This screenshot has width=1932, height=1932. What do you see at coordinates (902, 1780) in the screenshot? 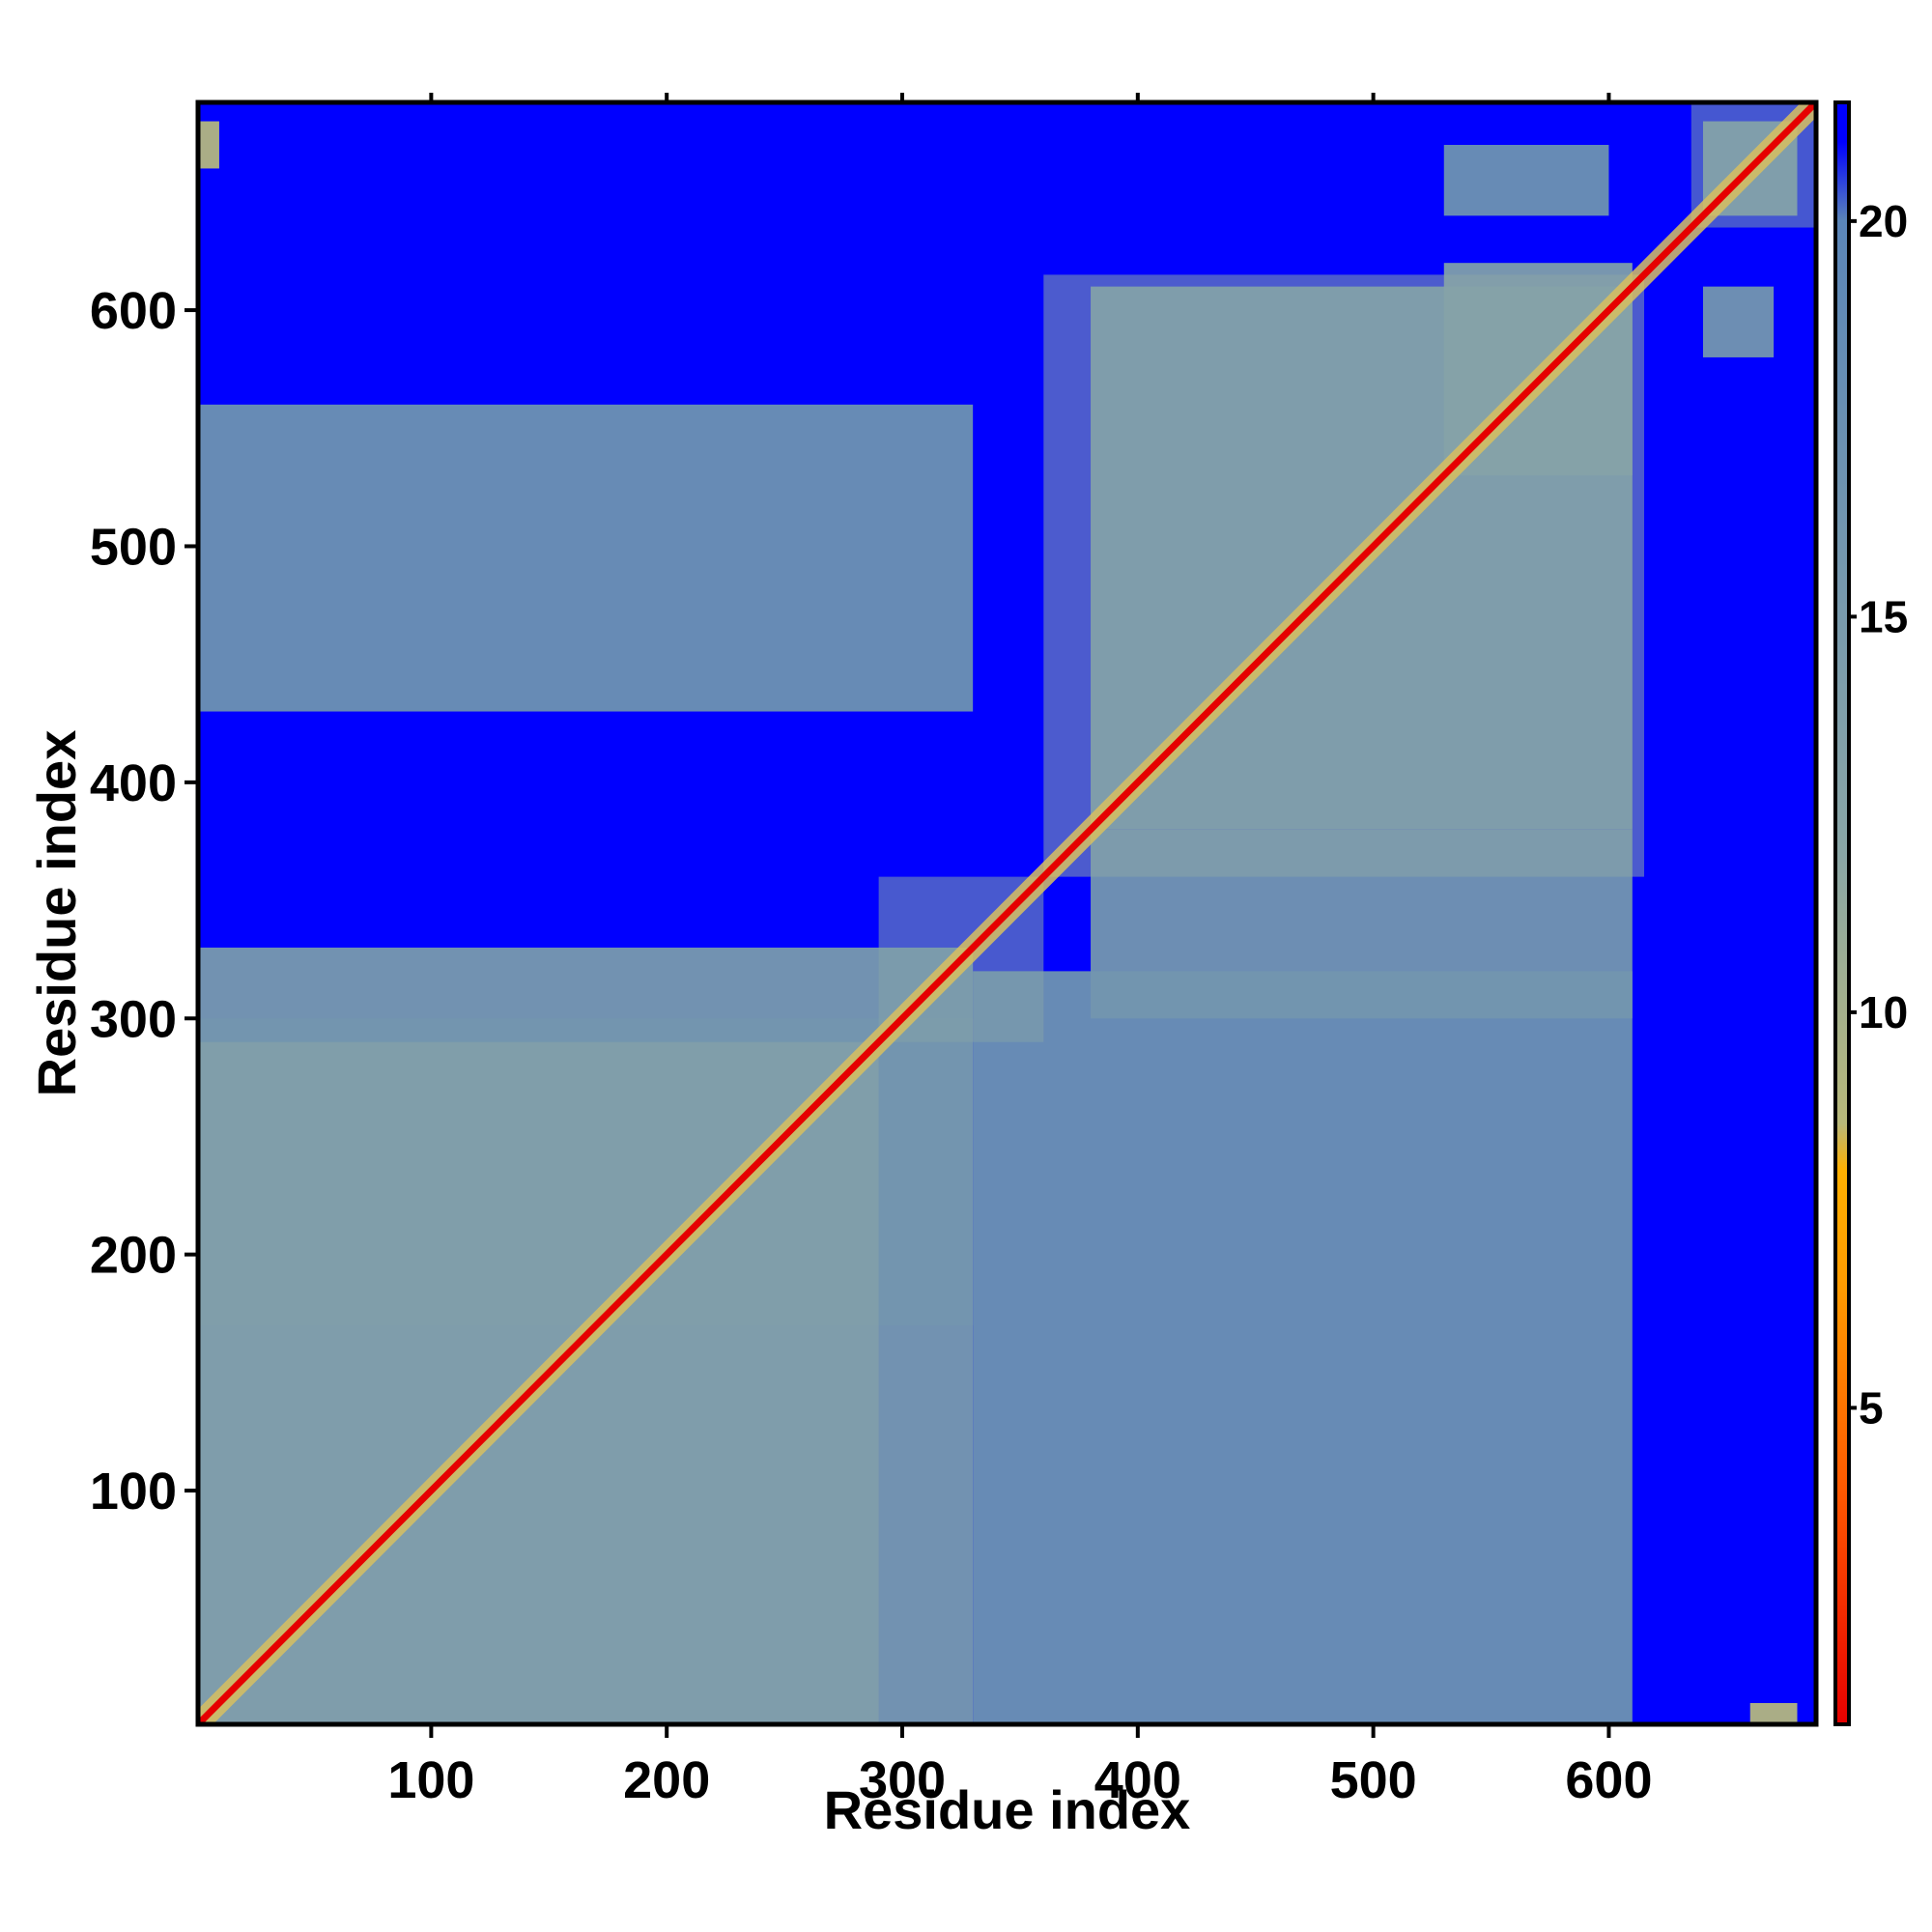
I see `x-tick-label: 300` at bounding box center [902, 1780].